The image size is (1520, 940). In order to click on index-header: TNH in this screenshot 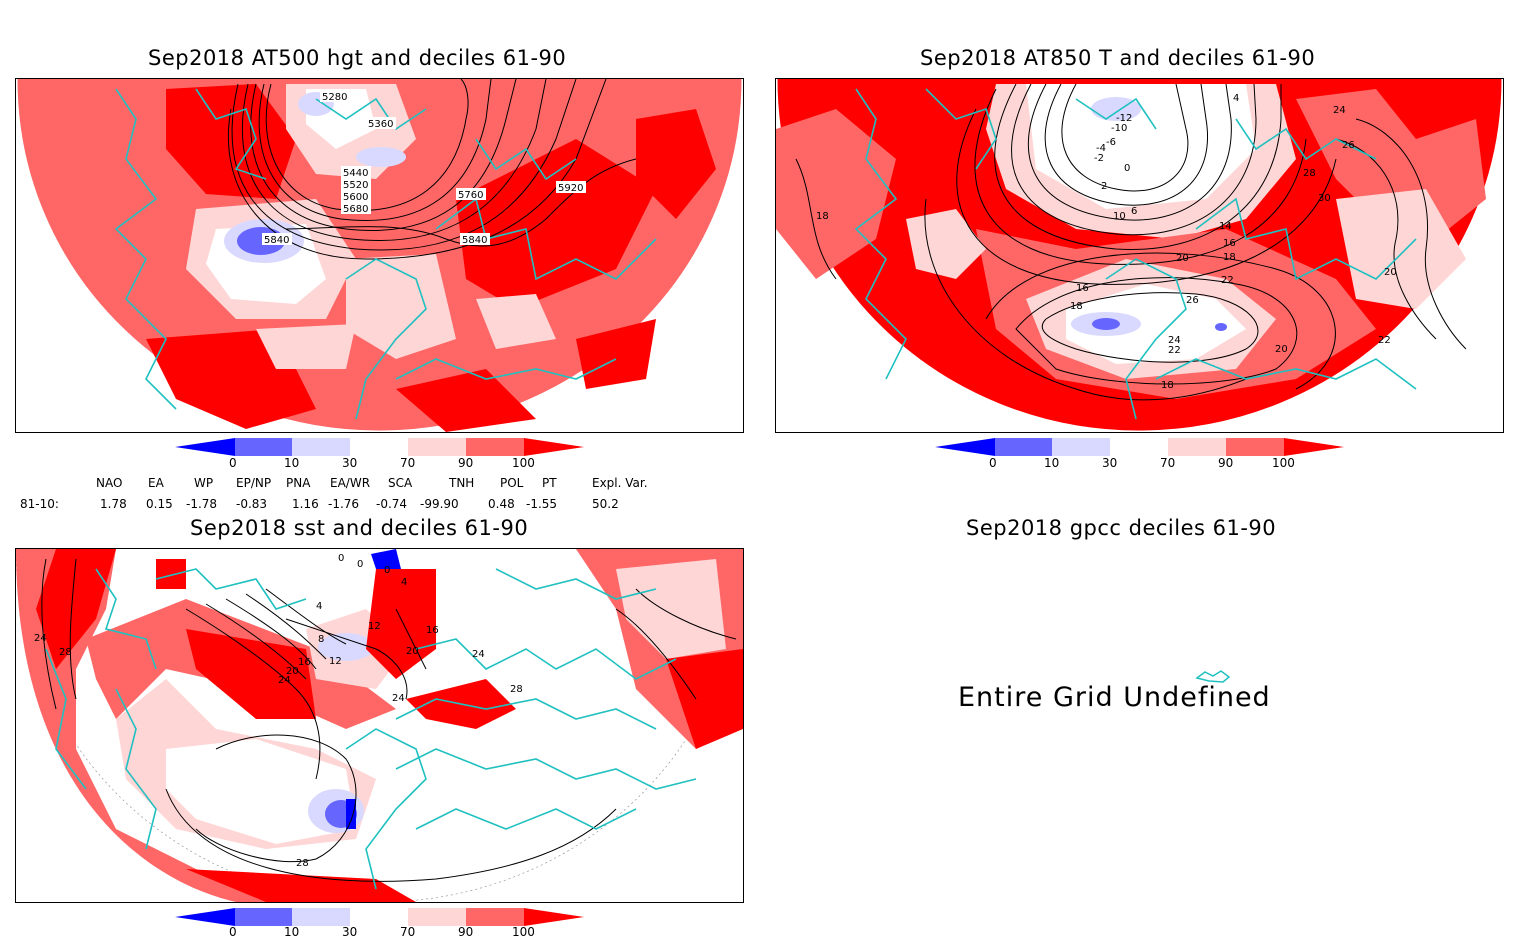, I will do `click(462, 483)`.